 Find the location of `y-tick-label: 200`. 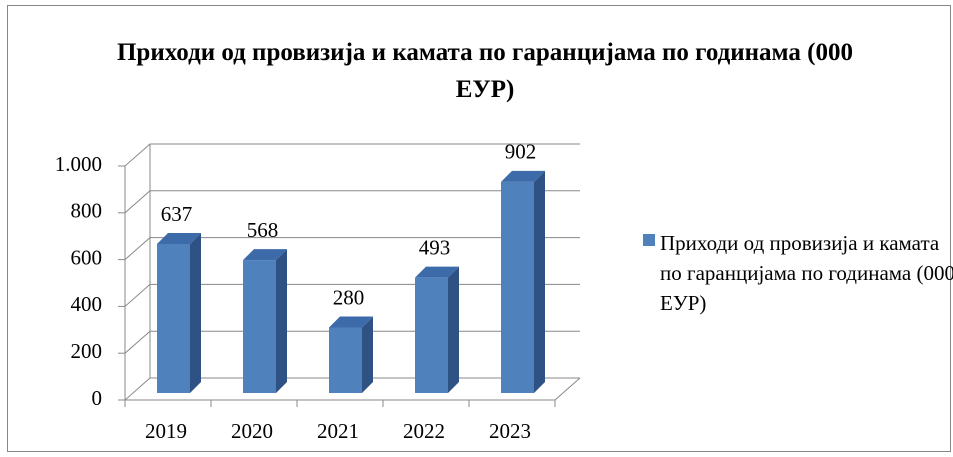

y-tick-label: 200 is located at coordinates (87, 351).